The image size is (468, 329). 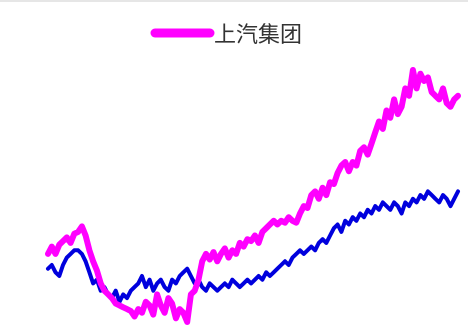 What do you see at coordinates (234, 1) in the screenshot?
I see `top-border` at bounding box center [234, 1].